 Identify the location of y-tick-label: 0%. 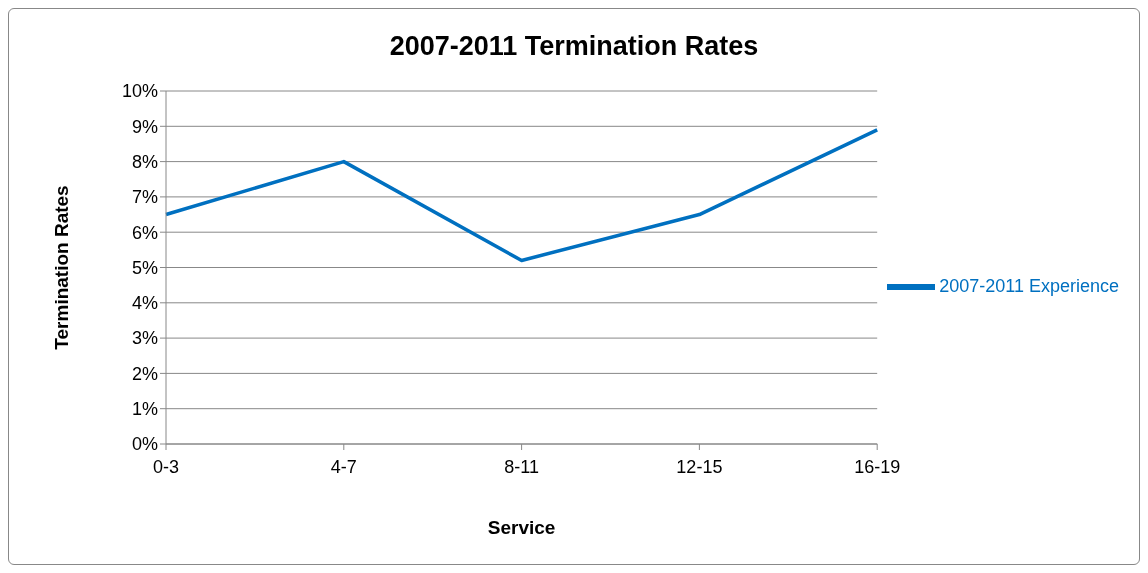
(144, 444).